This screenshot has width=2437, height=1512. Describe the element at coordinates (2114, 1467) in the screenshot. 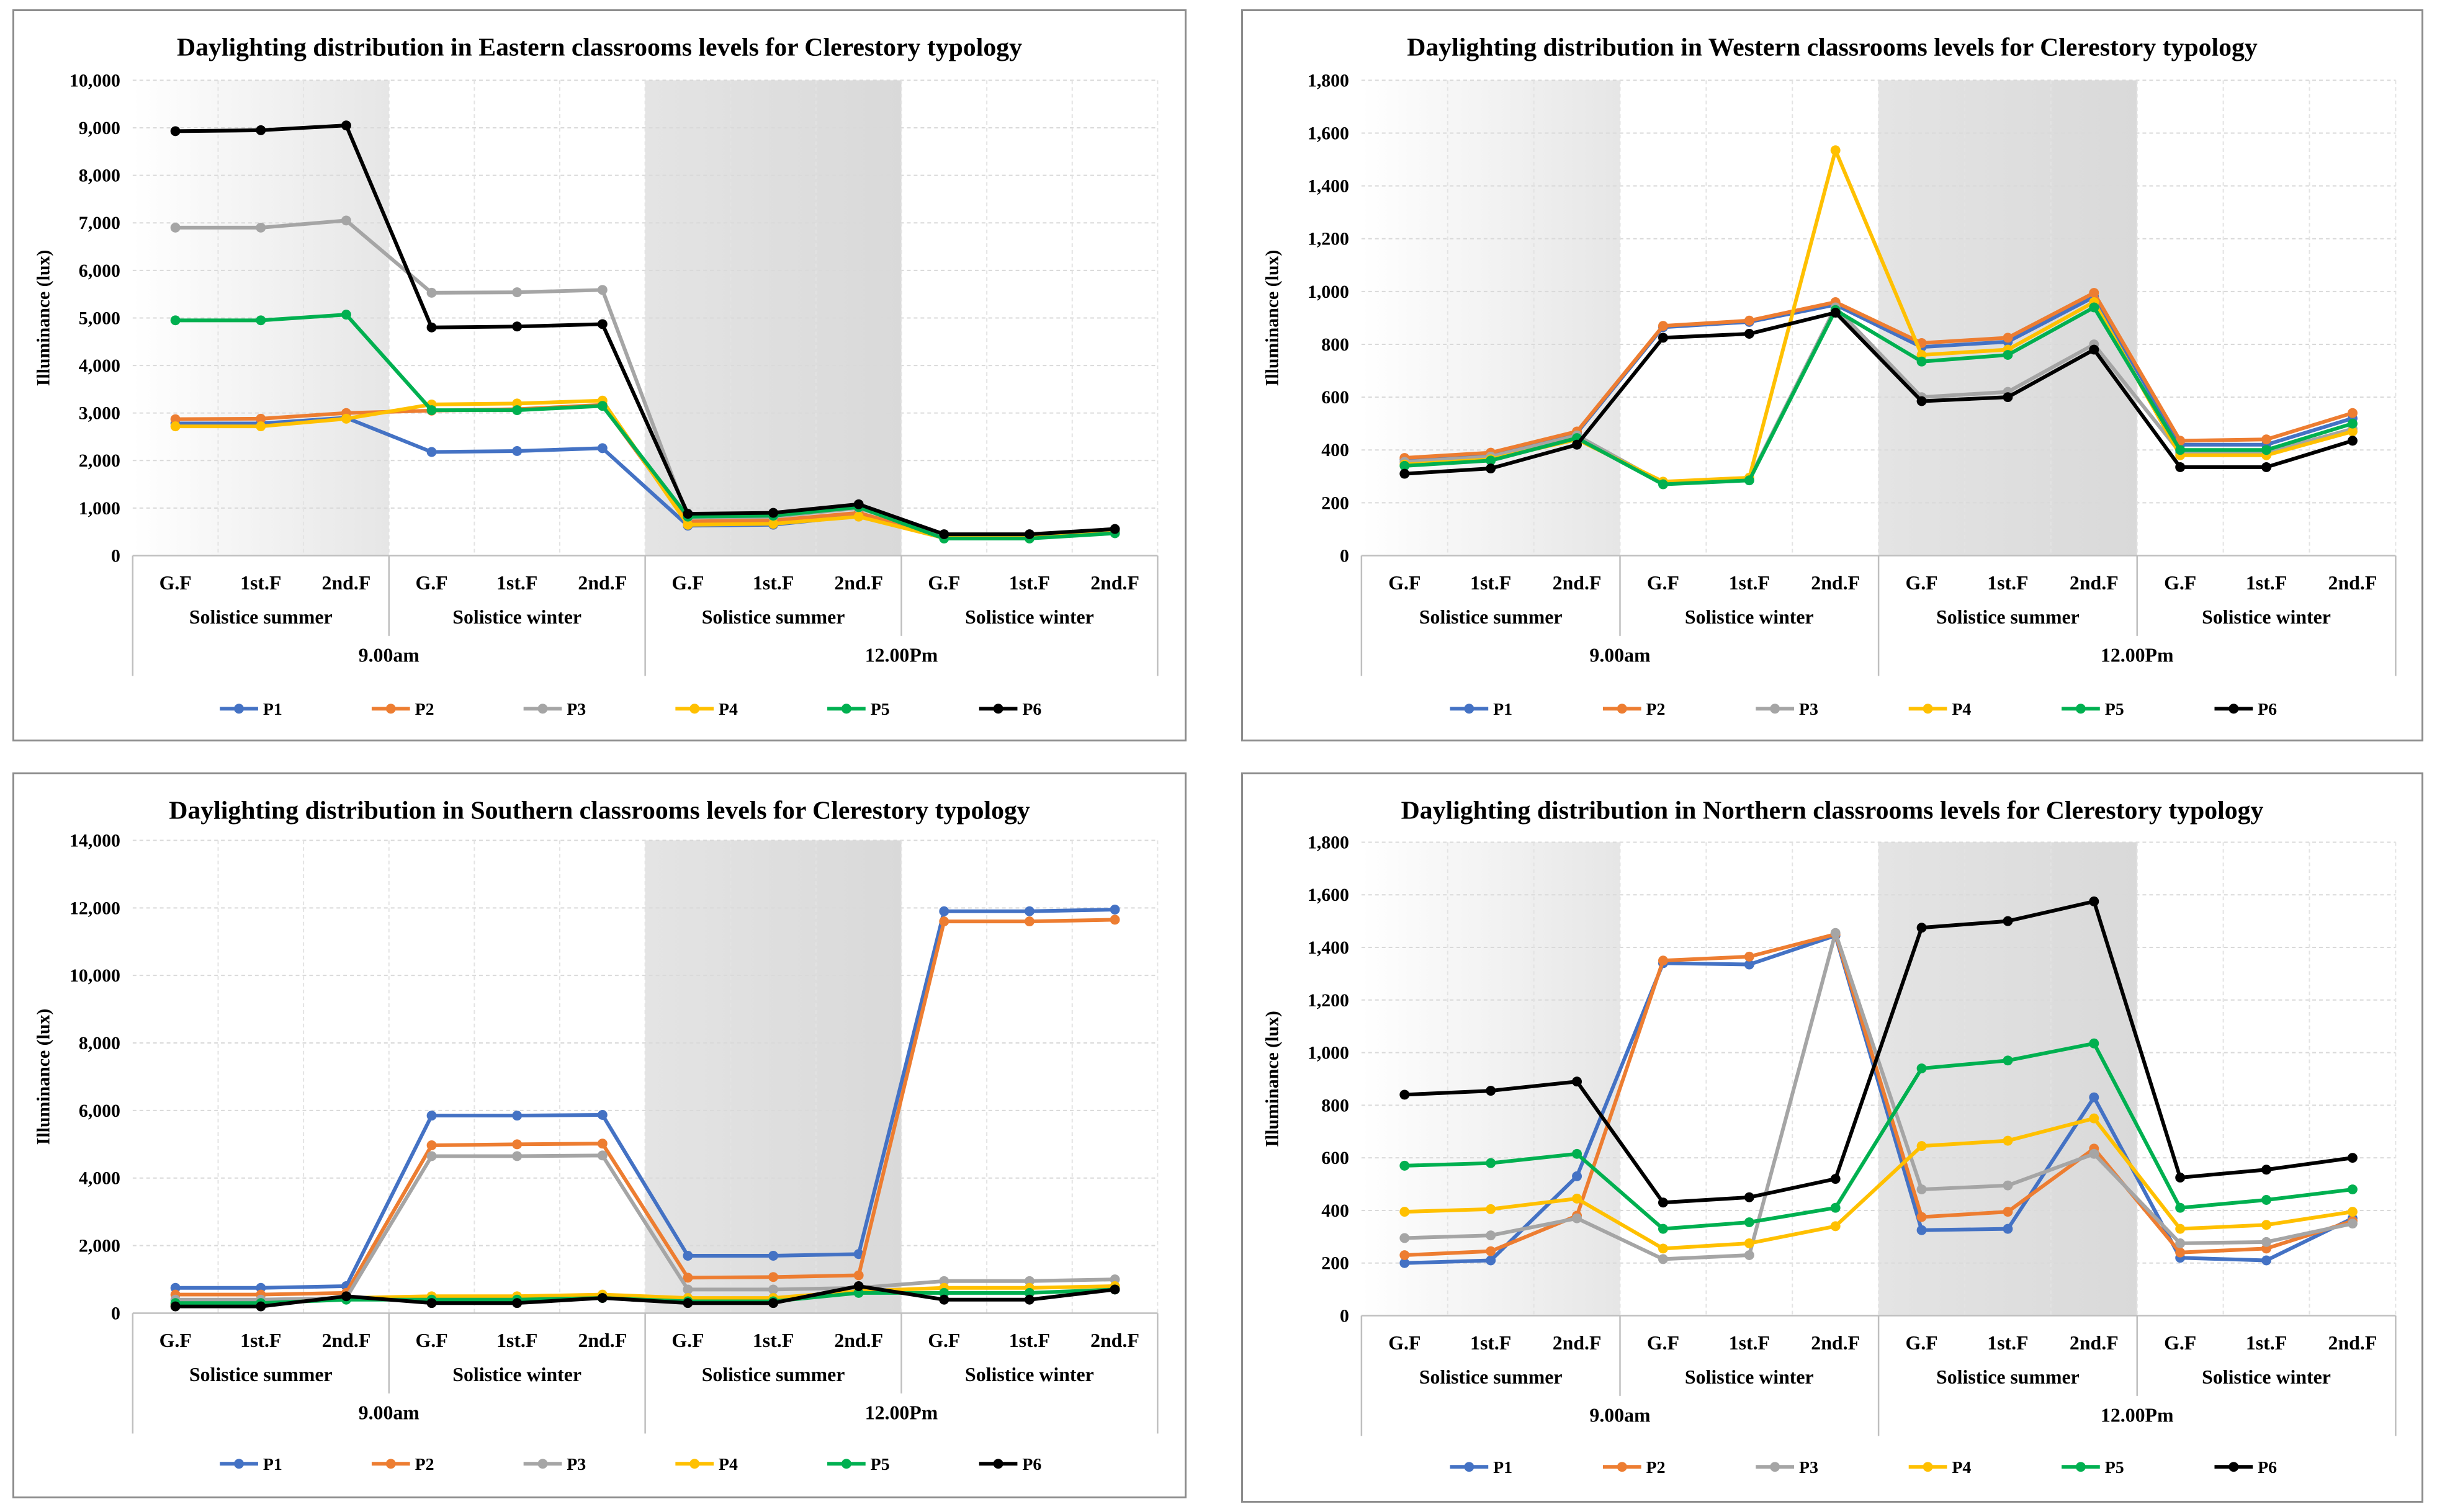

I see `legend-label: P5` at that location.